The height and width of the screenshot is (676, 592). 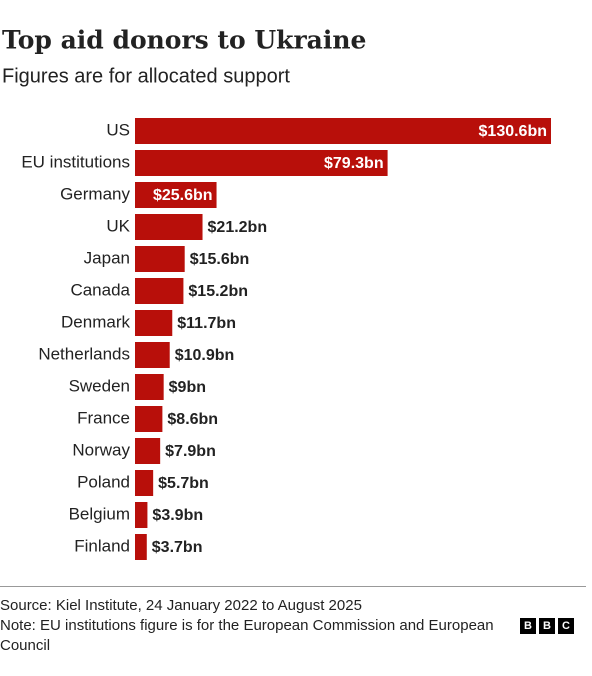 What do you see at coordinates (187, 387) in the screenshot?
I see `value-label: $9bn` at bounding box center [187, 387].